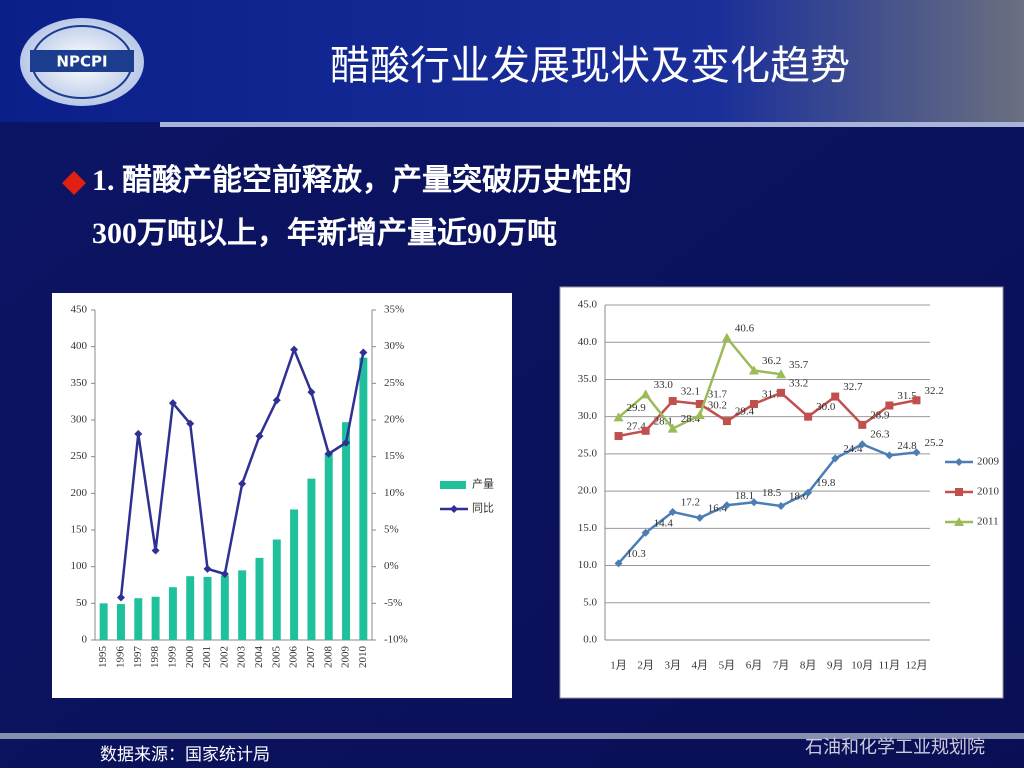 The image size is (1024, 772). I want to click on y-tick-label: 400, so click(79, 346).